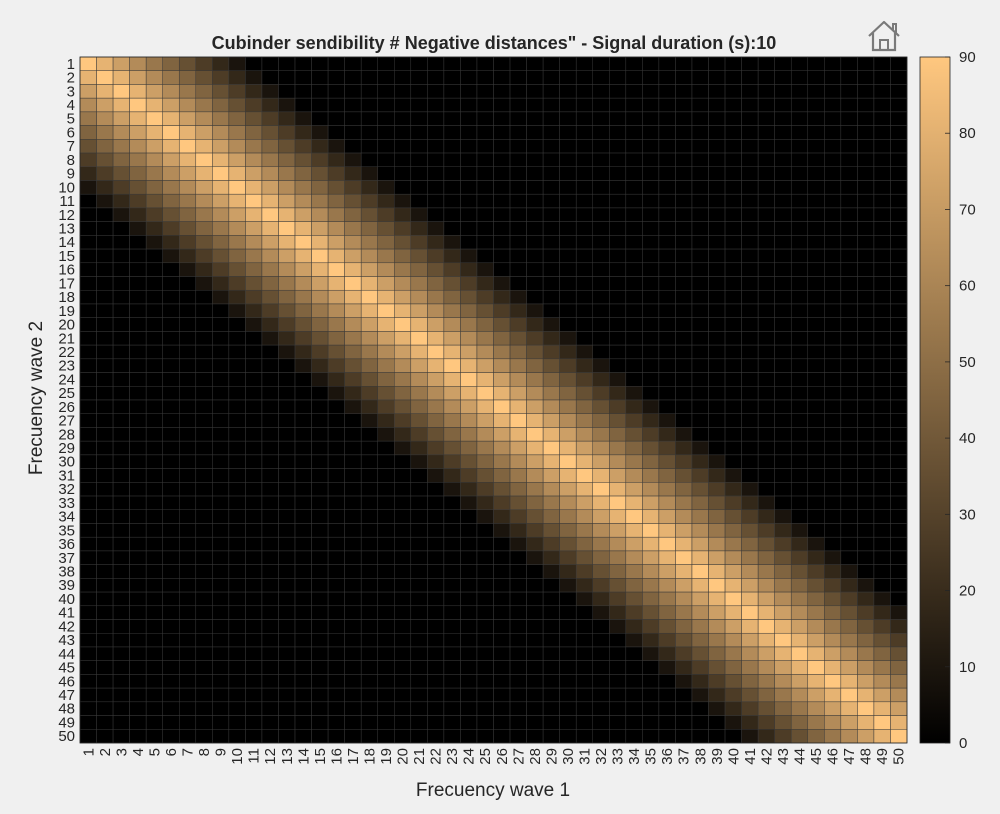  I want to click on home-button, so click(884, 36).